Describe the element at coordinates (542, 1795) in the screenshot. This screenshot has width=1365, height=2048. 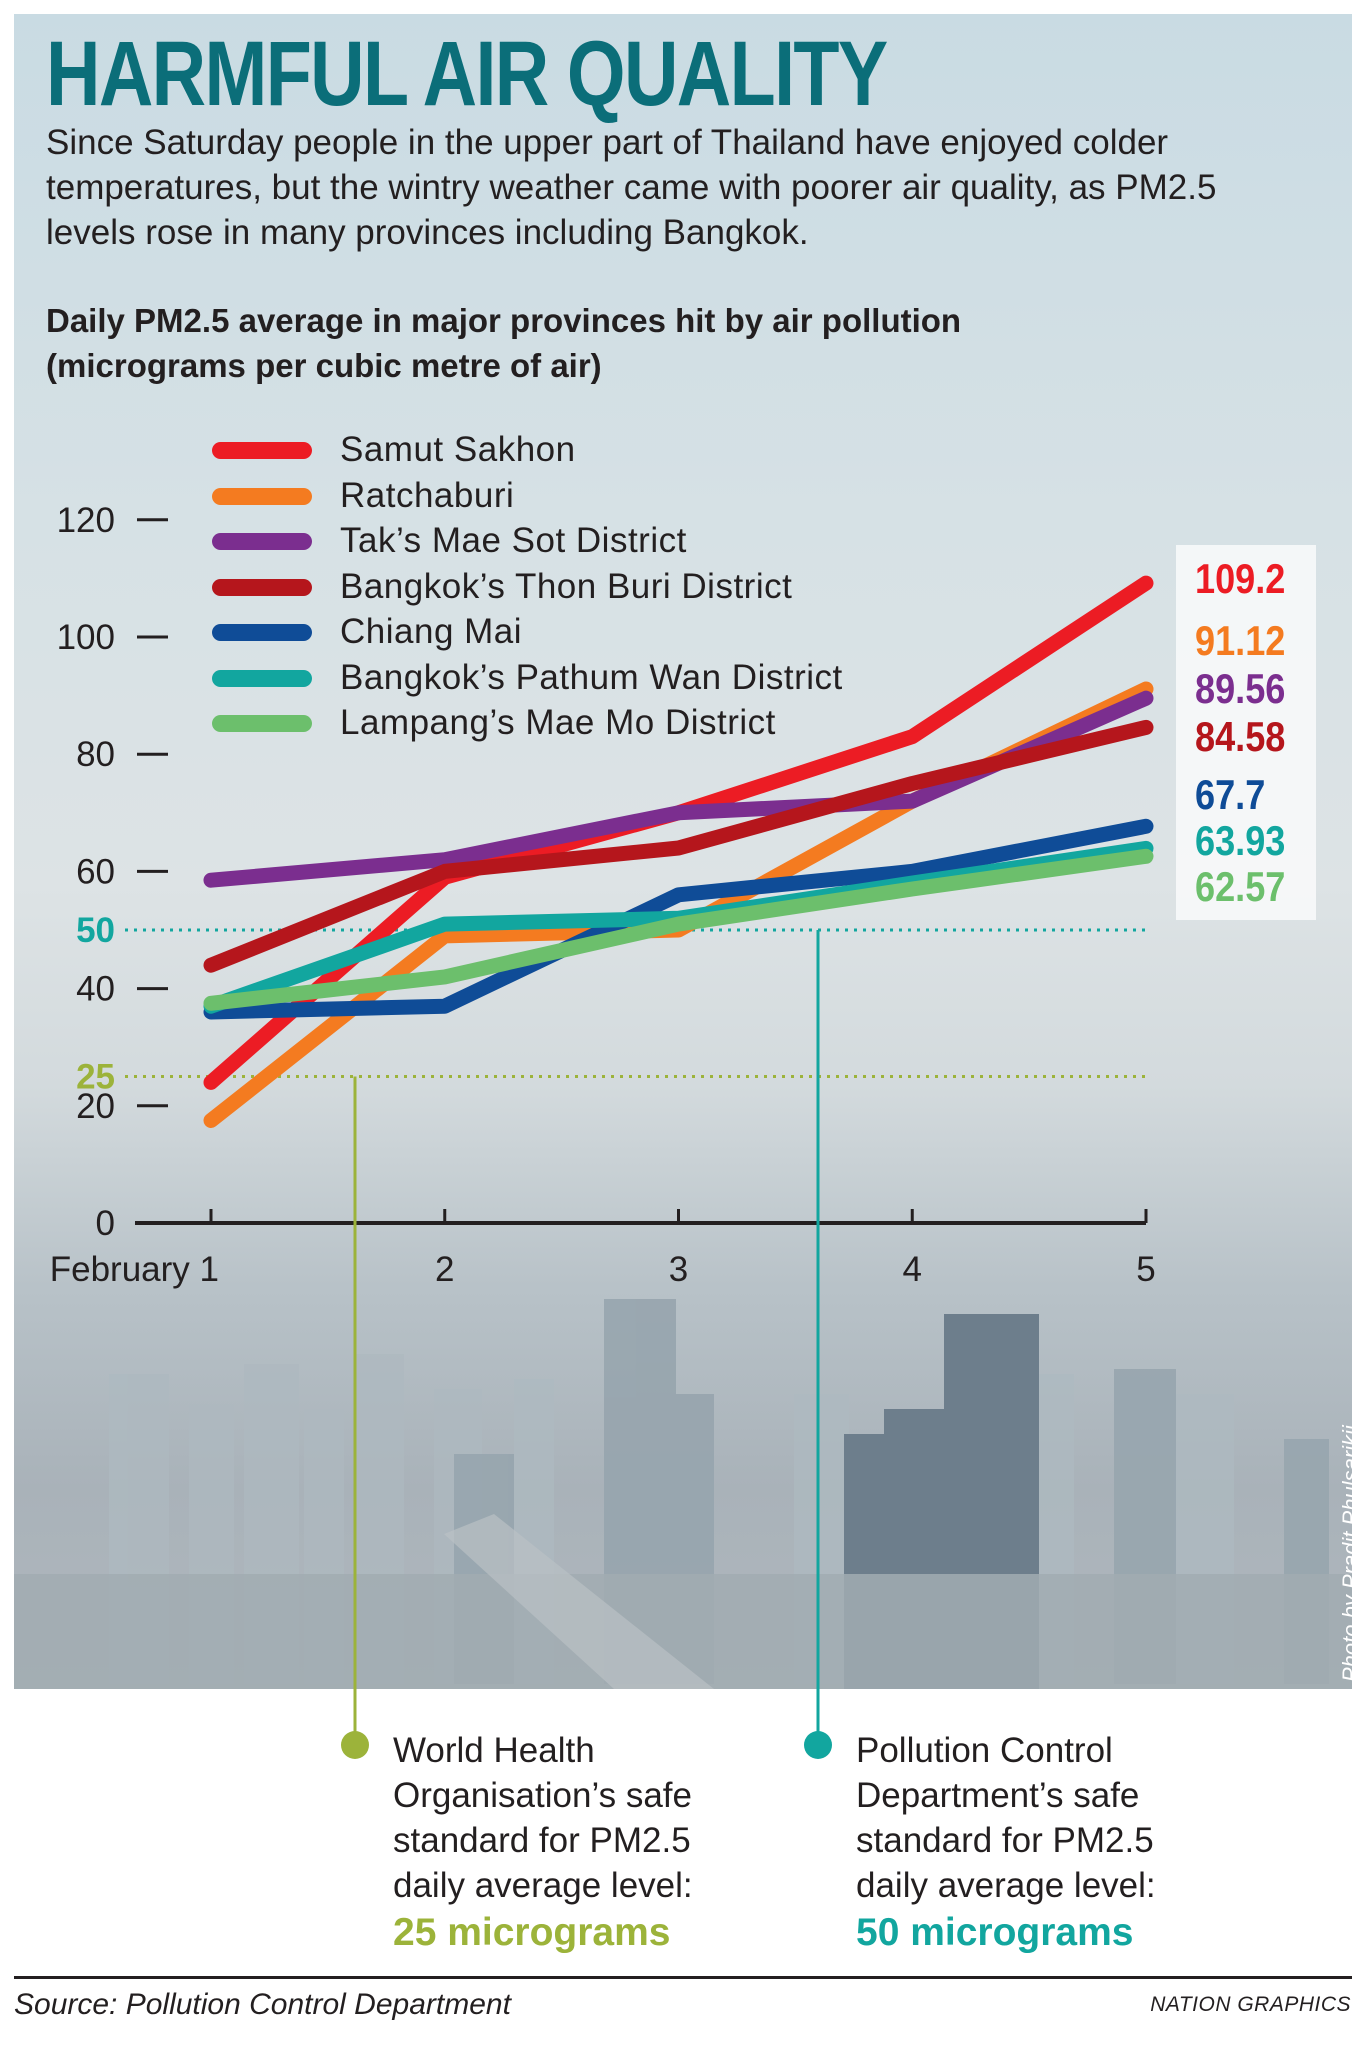
I see `who-note-line2: Organisation’s safe` at that location.